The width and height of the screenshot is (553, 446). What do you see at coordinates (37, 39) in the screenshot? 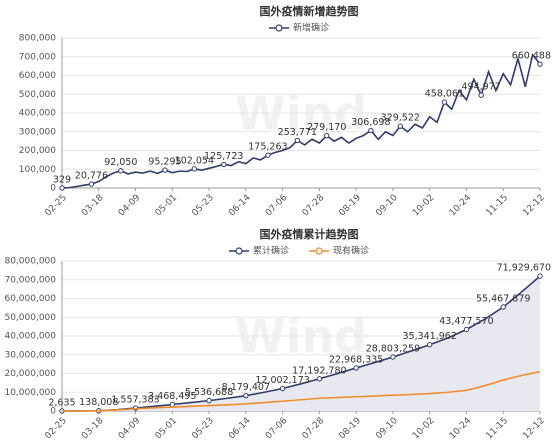
I see `y-tick-label: 800,000` at bounding box center [37, 39].